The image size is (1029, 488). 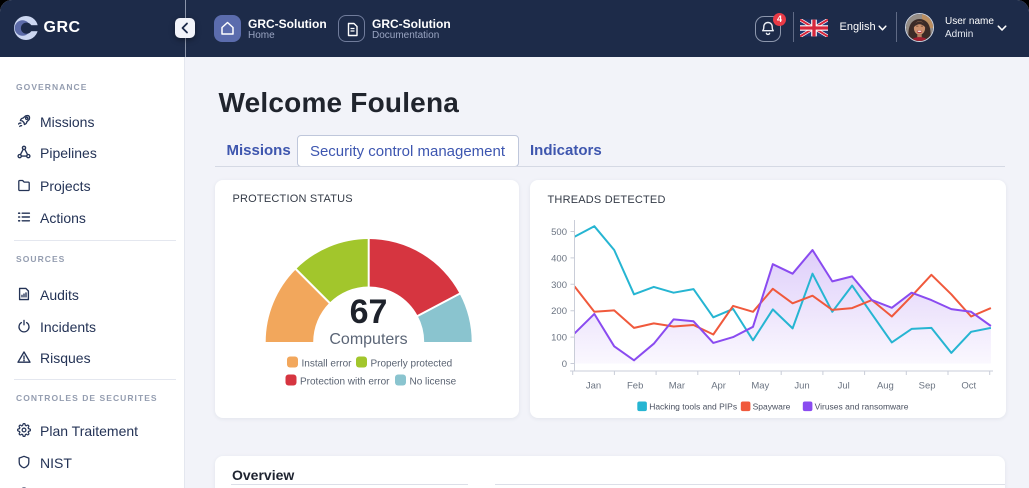 I want to click on svg-text: 67, so click(x=368, y=312).